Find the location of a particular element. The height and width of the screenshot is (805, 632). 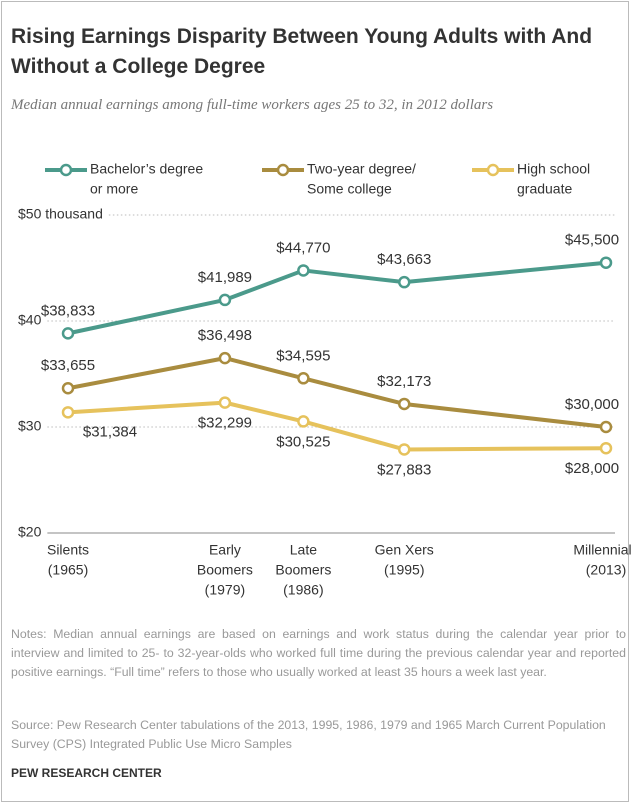

data-label: $27,883 is located at coordinates (404, 469).